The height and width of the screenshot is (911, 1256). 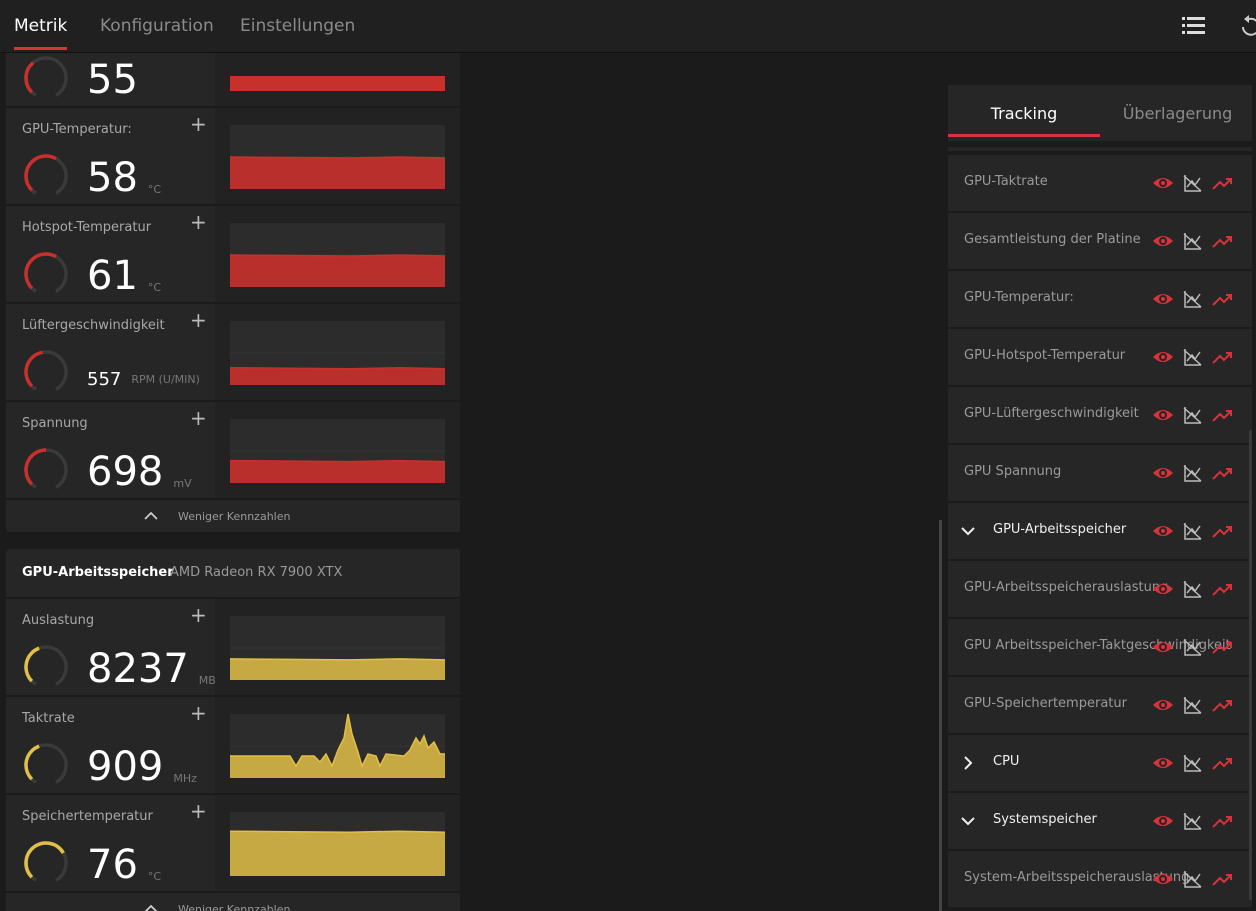 What do you see at coordinates (29, 77) in the screenshot?
I see `gauge-fill` at bounding box center [29, 77].